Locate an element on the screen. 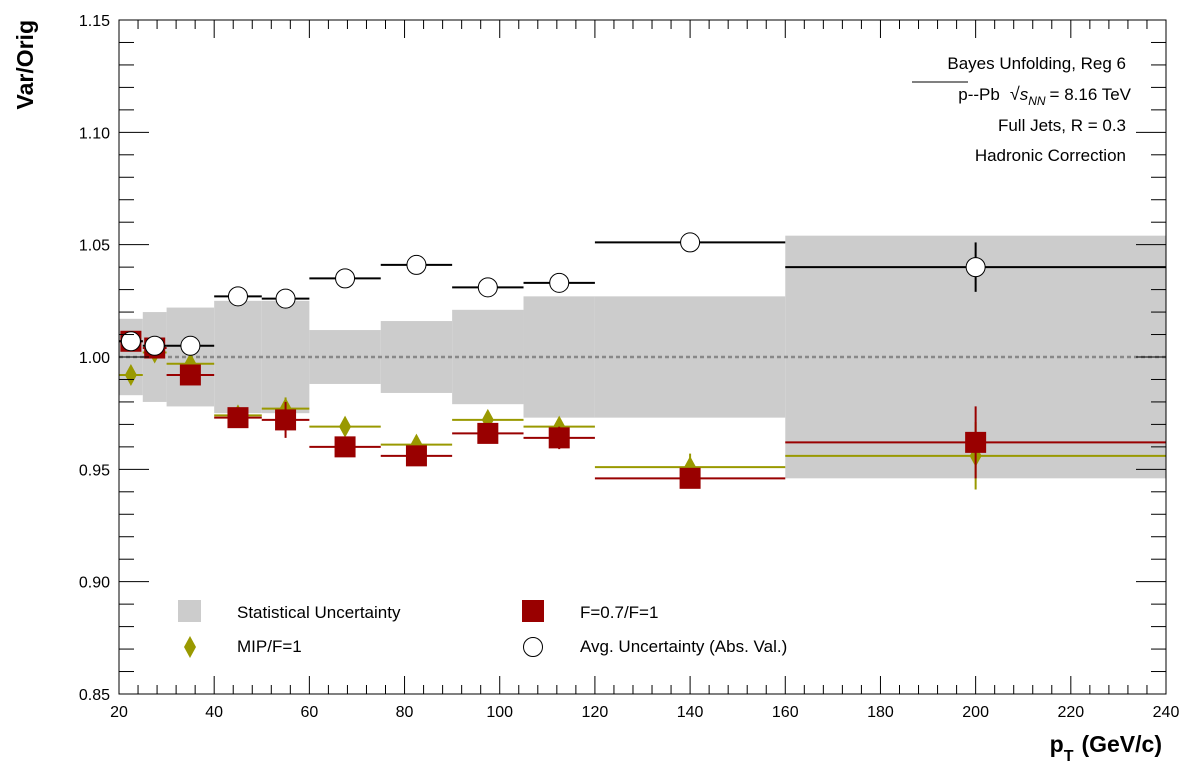 This screenshot has height=772, width=1196. y-tick-label: 1.00 is located at coordinates (94, 358).